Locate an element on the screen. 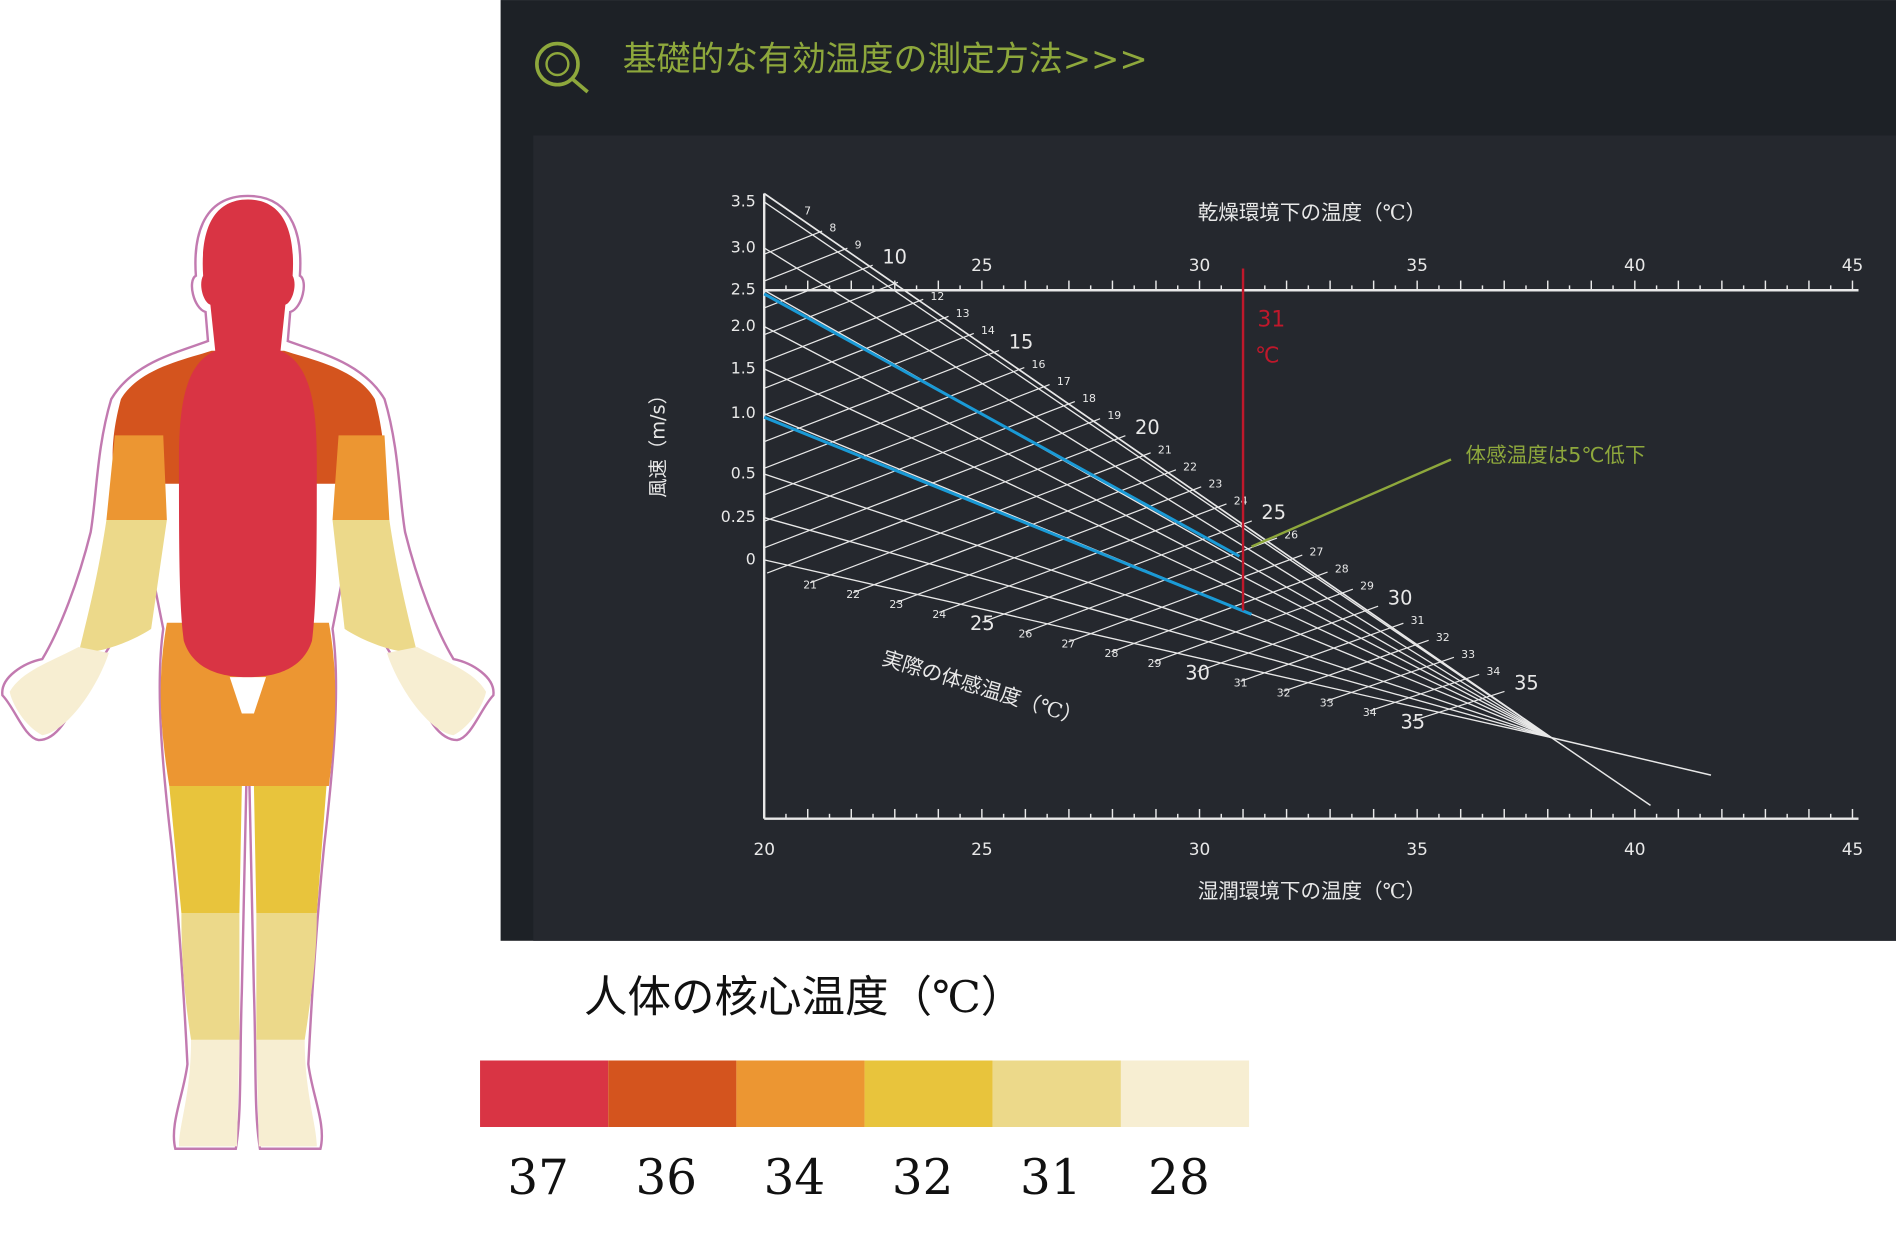 This screenshot has height=1254, width=1896. bottom-tick-label: 20 is located at coordinates (764, 849).